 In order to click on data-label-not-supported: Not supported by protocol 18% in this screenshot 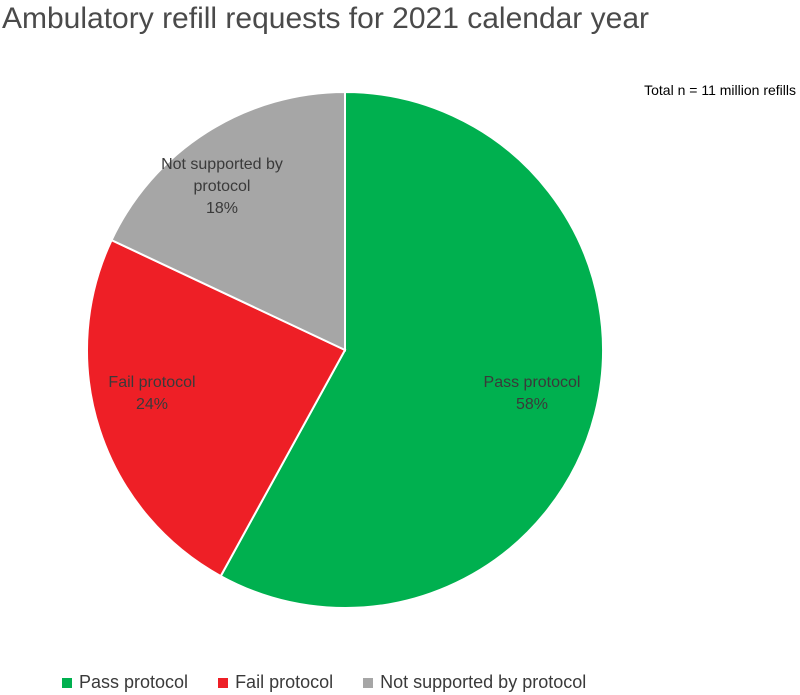, I will do `click(222, 186)`.